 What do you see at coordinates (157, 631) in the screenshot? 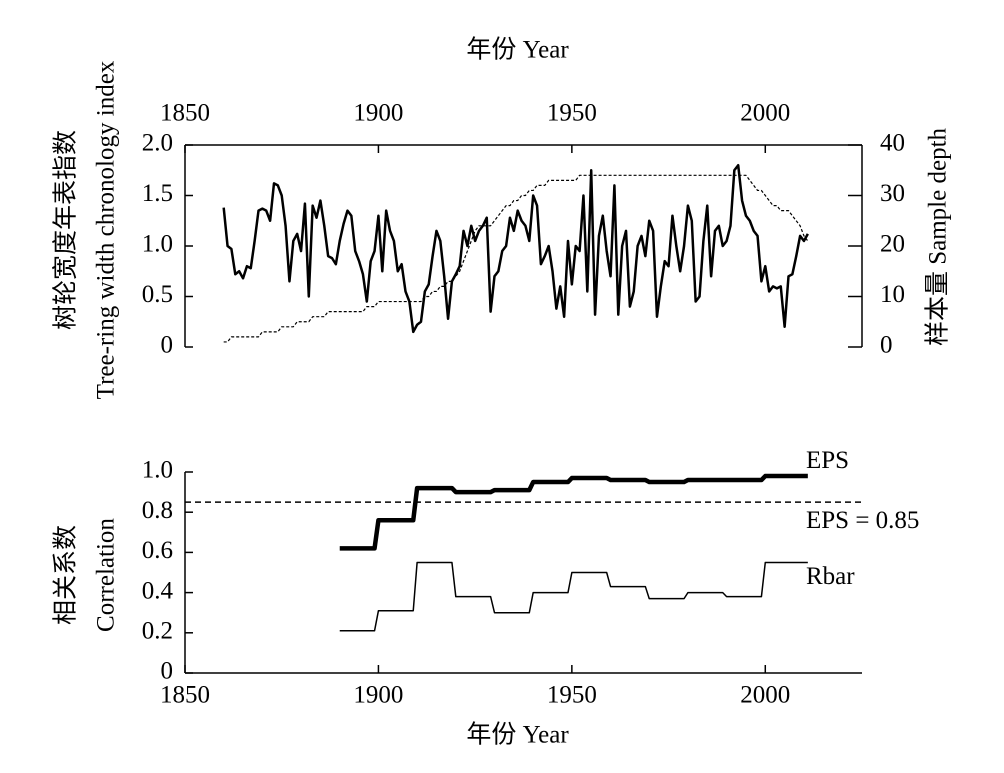
I see `y-tick-label: 0.2` at bounding box center [157, 631].